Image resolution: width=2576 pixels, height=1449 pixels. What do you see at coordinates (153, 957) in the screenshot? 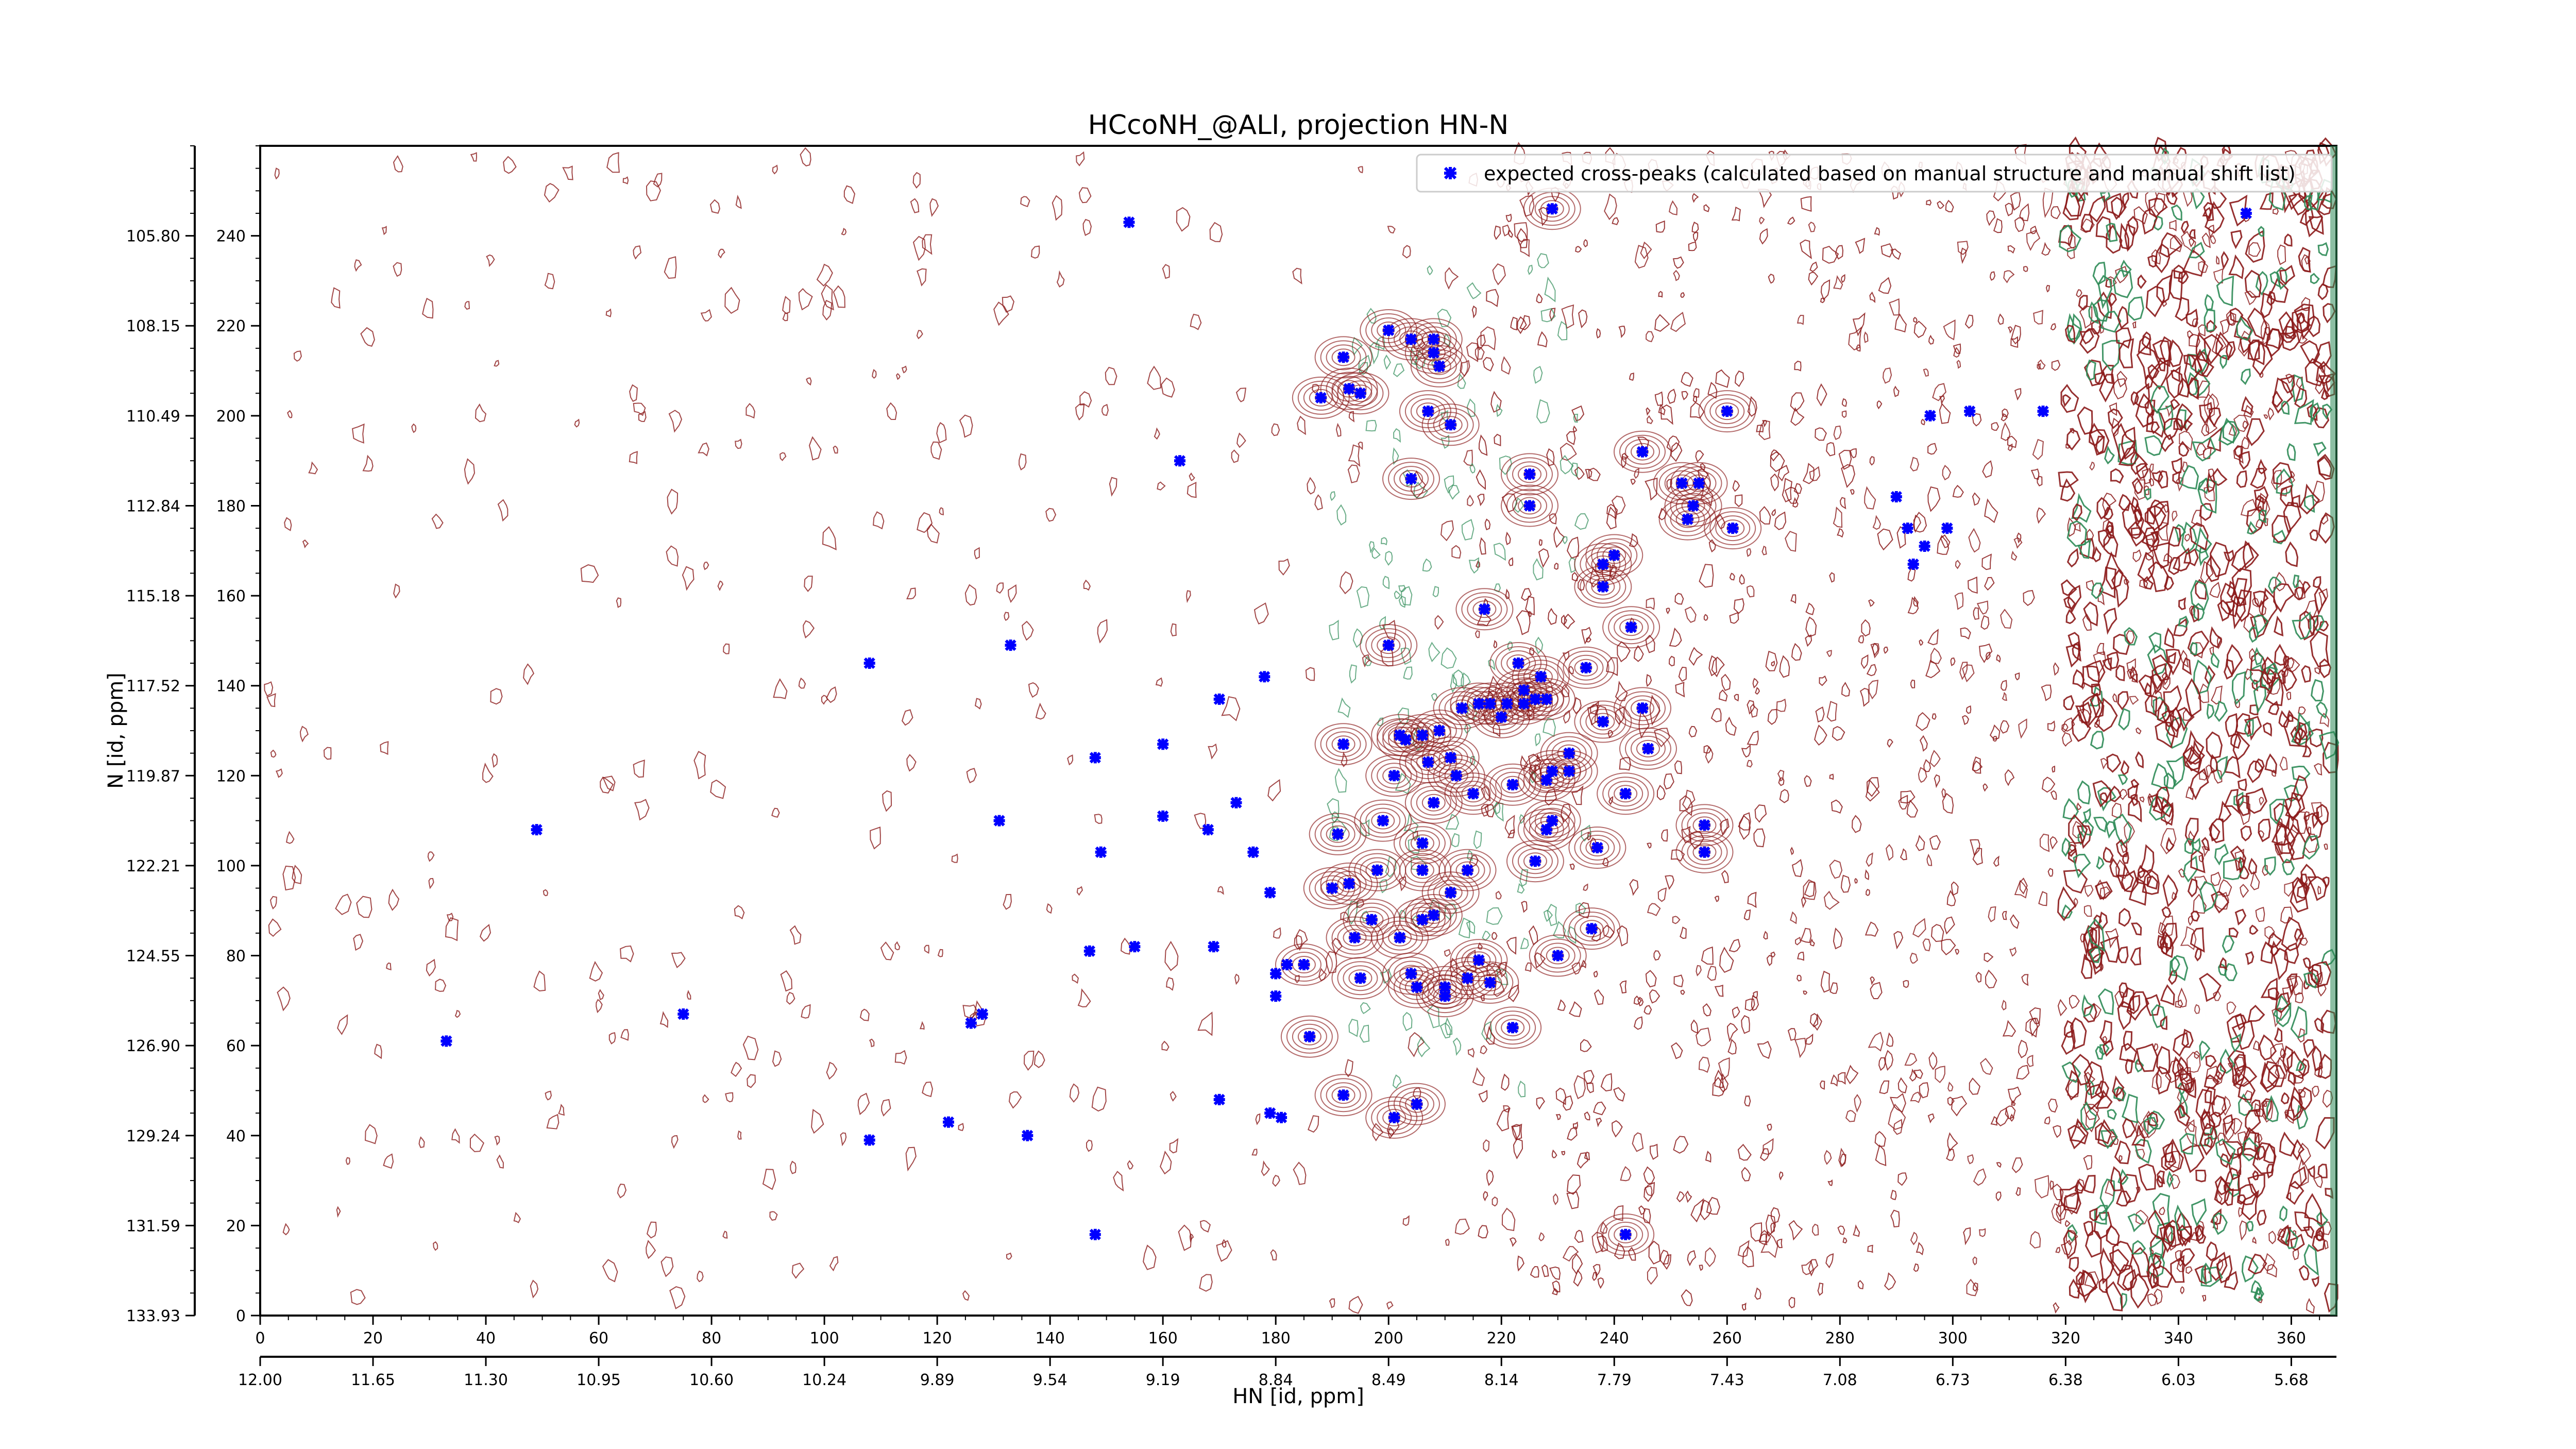
I see `y-ppm-tick-label: 124.55` at bounding box center [153, 957].